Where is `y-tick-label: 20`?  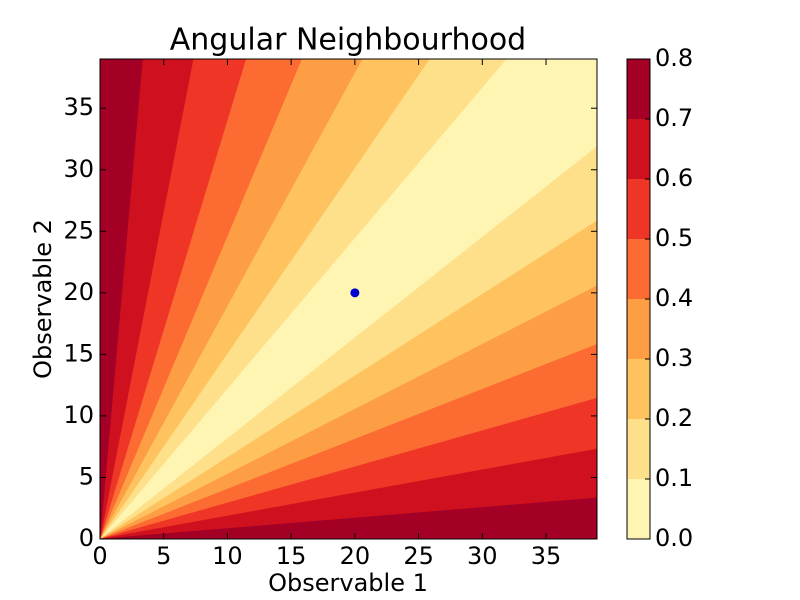 y-tick-label: 20 is located at coordinates (78, 292).